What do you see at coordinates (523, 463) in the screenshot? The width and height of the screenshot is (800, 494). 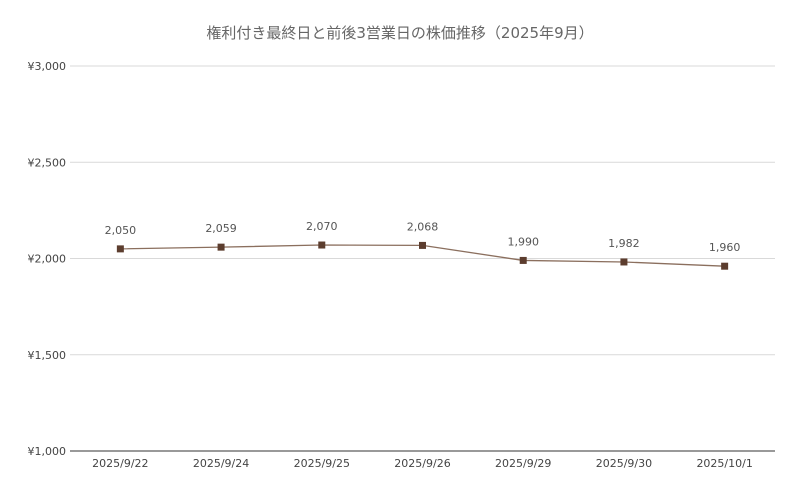 I see `x-tick-label: 2025/9/29` at bounding box center [523, 463].